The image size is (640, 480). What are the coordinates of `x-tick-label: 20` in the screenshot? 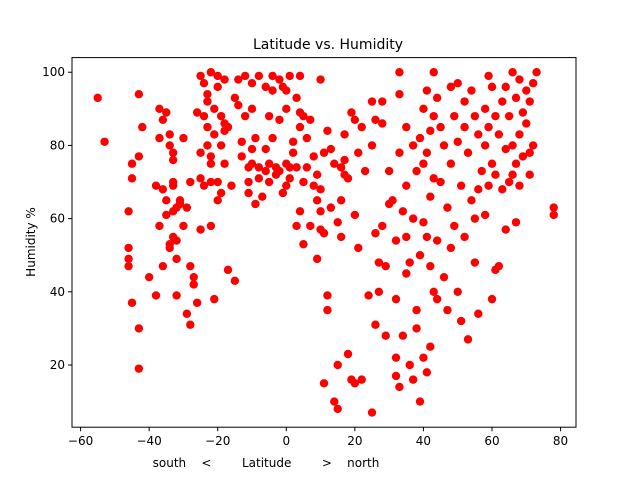 It's located at (354, 441).